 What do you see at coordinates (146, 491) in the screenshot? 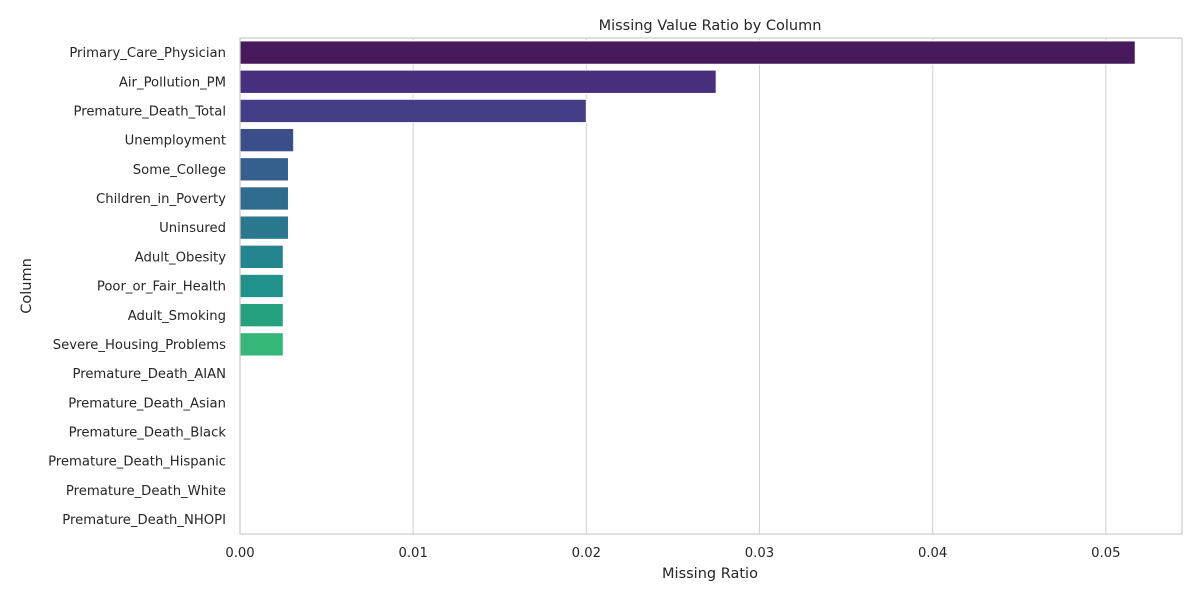
I see `y-tick-label: Premature_Death_White` at bounding box center [146, 491].